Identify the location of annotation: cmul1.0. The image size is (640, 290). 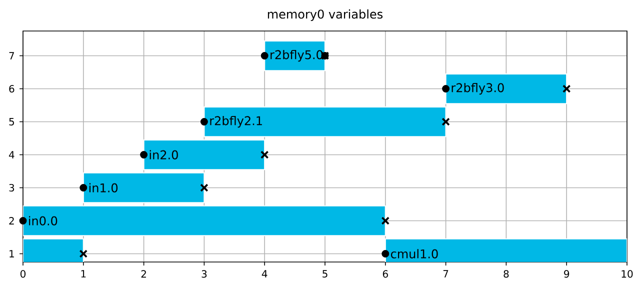
(414, 253).